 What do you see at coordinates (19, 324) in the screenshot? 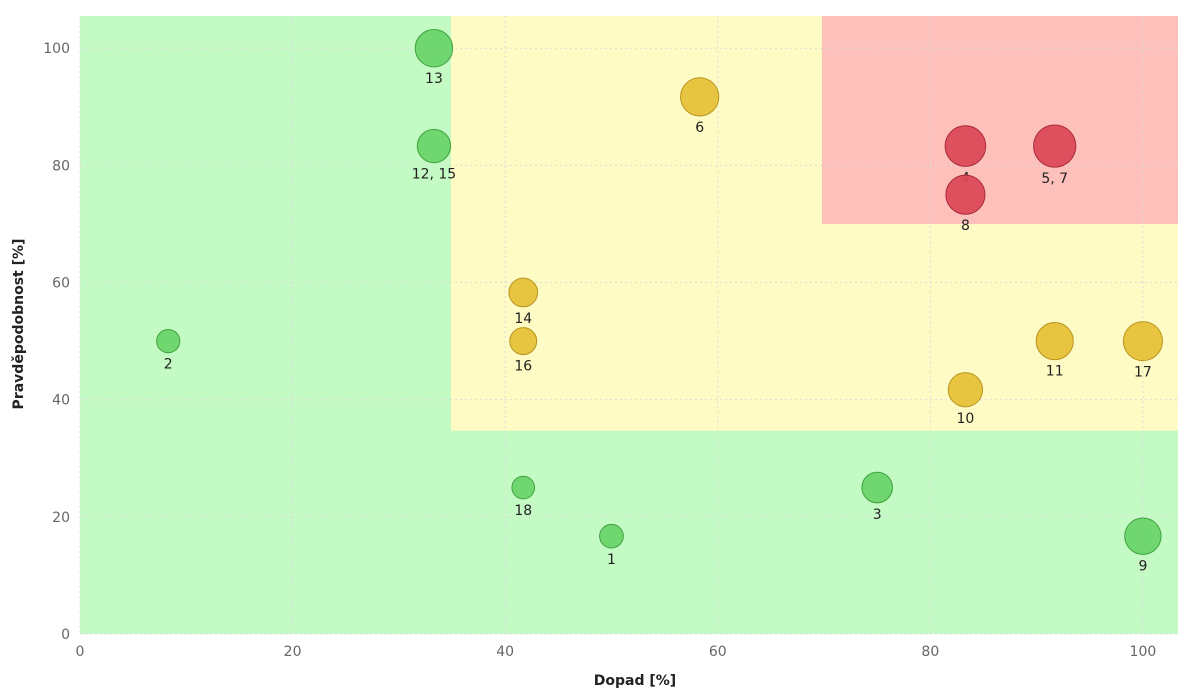
I see `y-axis-title: Pravděpodobnost [%]` at bounding box center [19, 324].